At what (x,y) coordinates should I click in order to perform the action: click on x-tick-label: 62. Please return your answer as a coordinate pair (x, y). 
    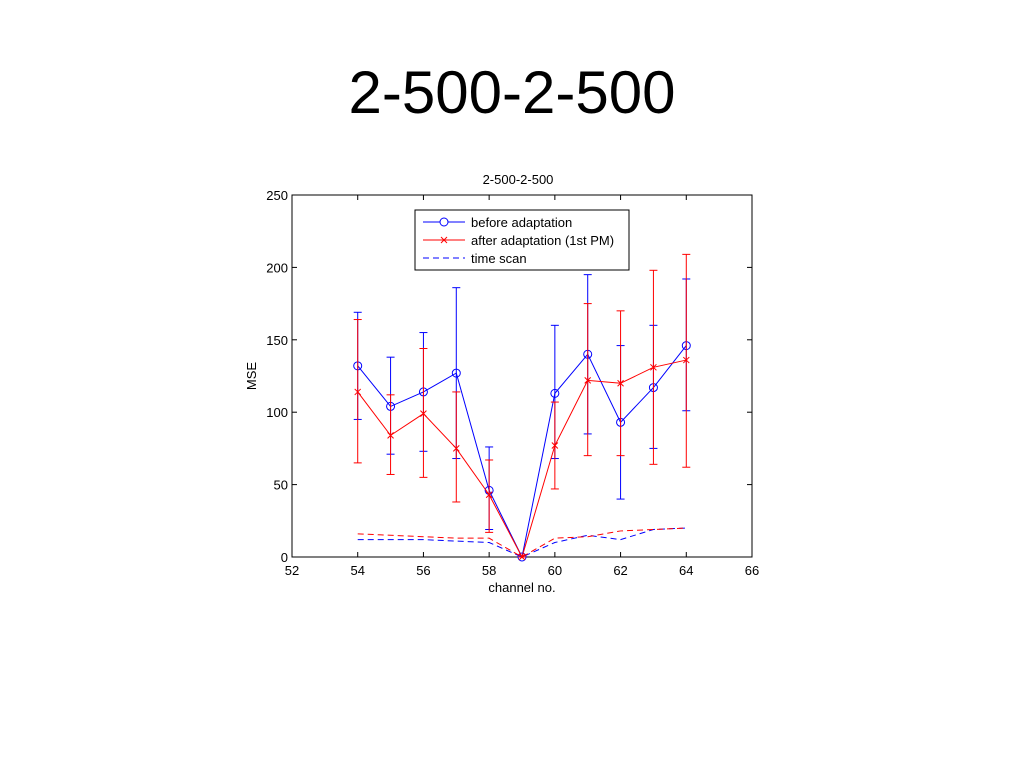
    Looking at the image, I should click on (620, 570).